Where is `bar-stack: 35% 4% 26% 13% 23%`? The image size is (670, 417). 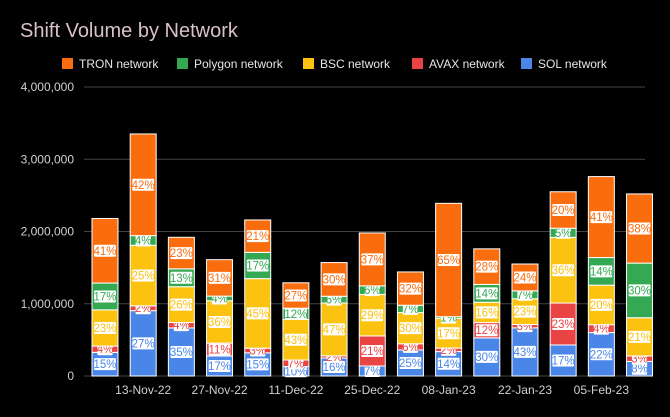
bar-stack: 35% 4% 26% 13% 23% is located at coordinates (181, 306).